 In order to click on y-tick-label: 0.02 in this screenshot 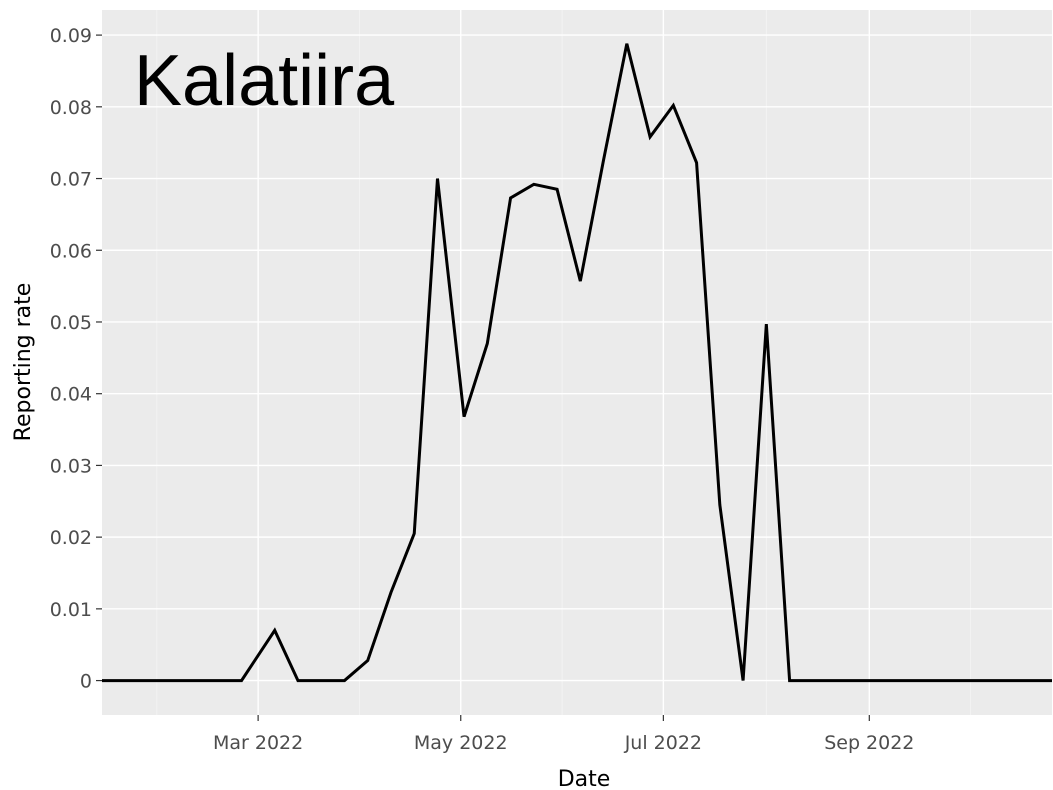, I will do `click(71, 538)`.